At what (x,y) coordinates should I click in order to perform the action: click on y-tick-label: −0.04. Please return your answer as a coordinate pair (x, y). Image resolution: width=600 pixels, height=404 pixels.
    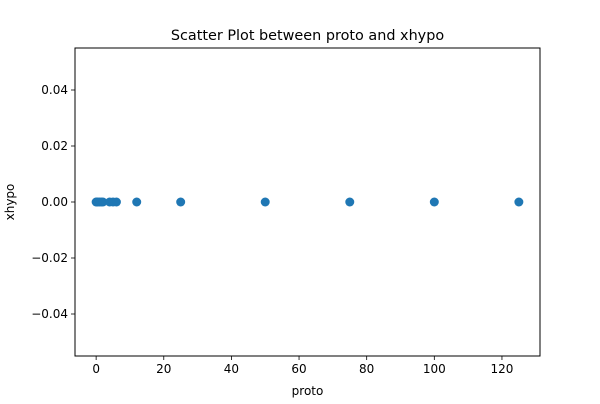
    Looking at the image, I should click on (49, 314).